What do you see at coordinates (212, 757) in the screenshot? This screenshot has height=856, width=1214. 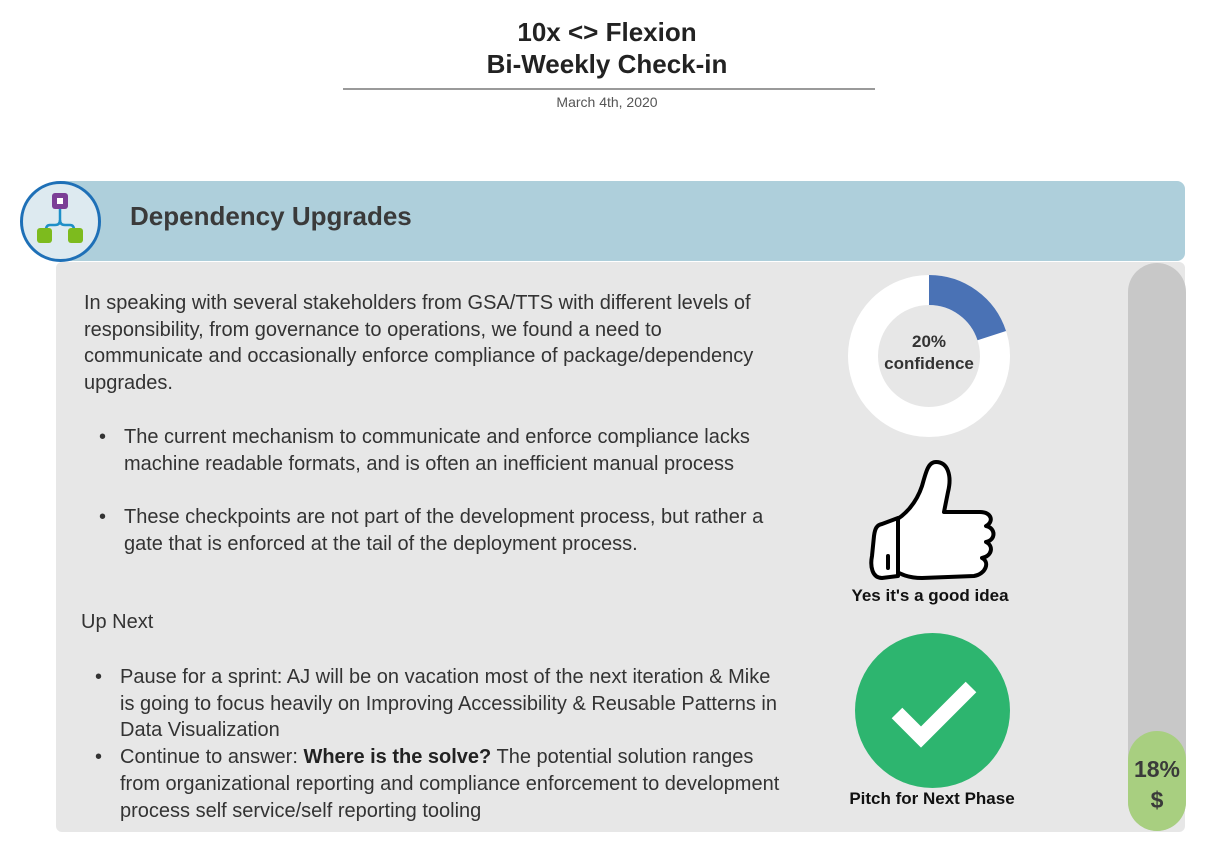 I see `item-prefix: Continue to answer:` at bounding box center [212, 757].